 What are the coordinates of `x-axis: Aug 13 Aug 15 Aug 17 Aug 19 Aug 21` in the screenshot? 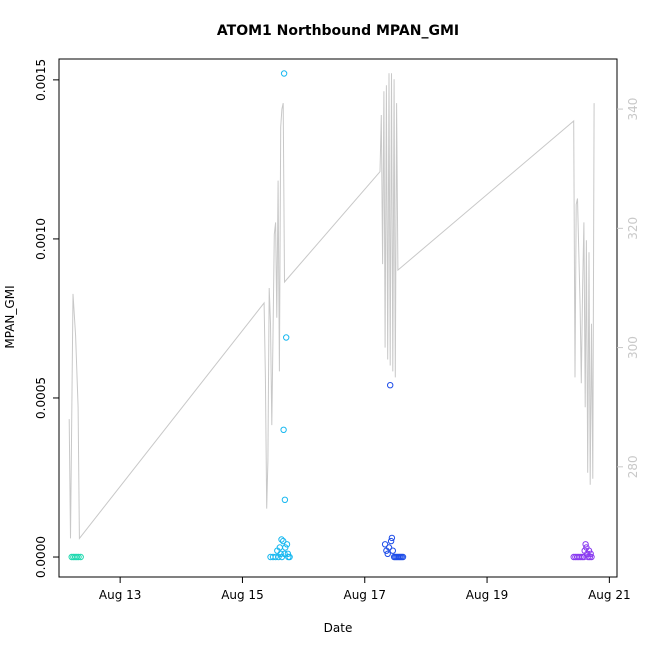 It's located at (365, 589).